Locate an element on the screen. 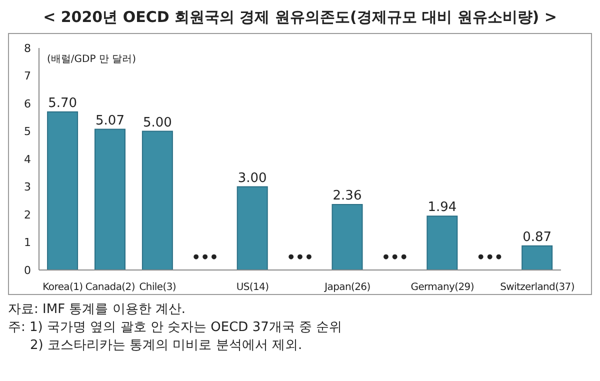 The image size is (600, 381). y-tick-label: 8 is located at coordinates (27, 48).